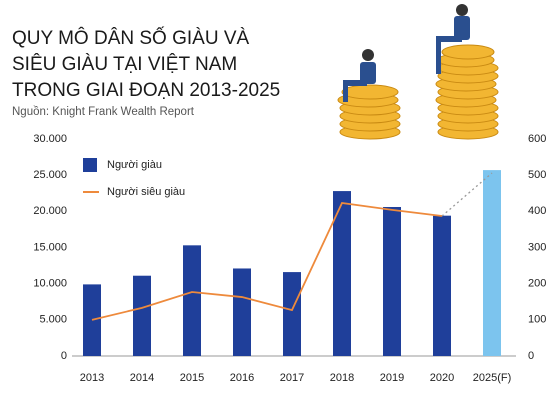  What do you see at coordinates (392, 378) in the screenshot?
I see `x-tick-label: 2019` at bounding box center [392, 378].